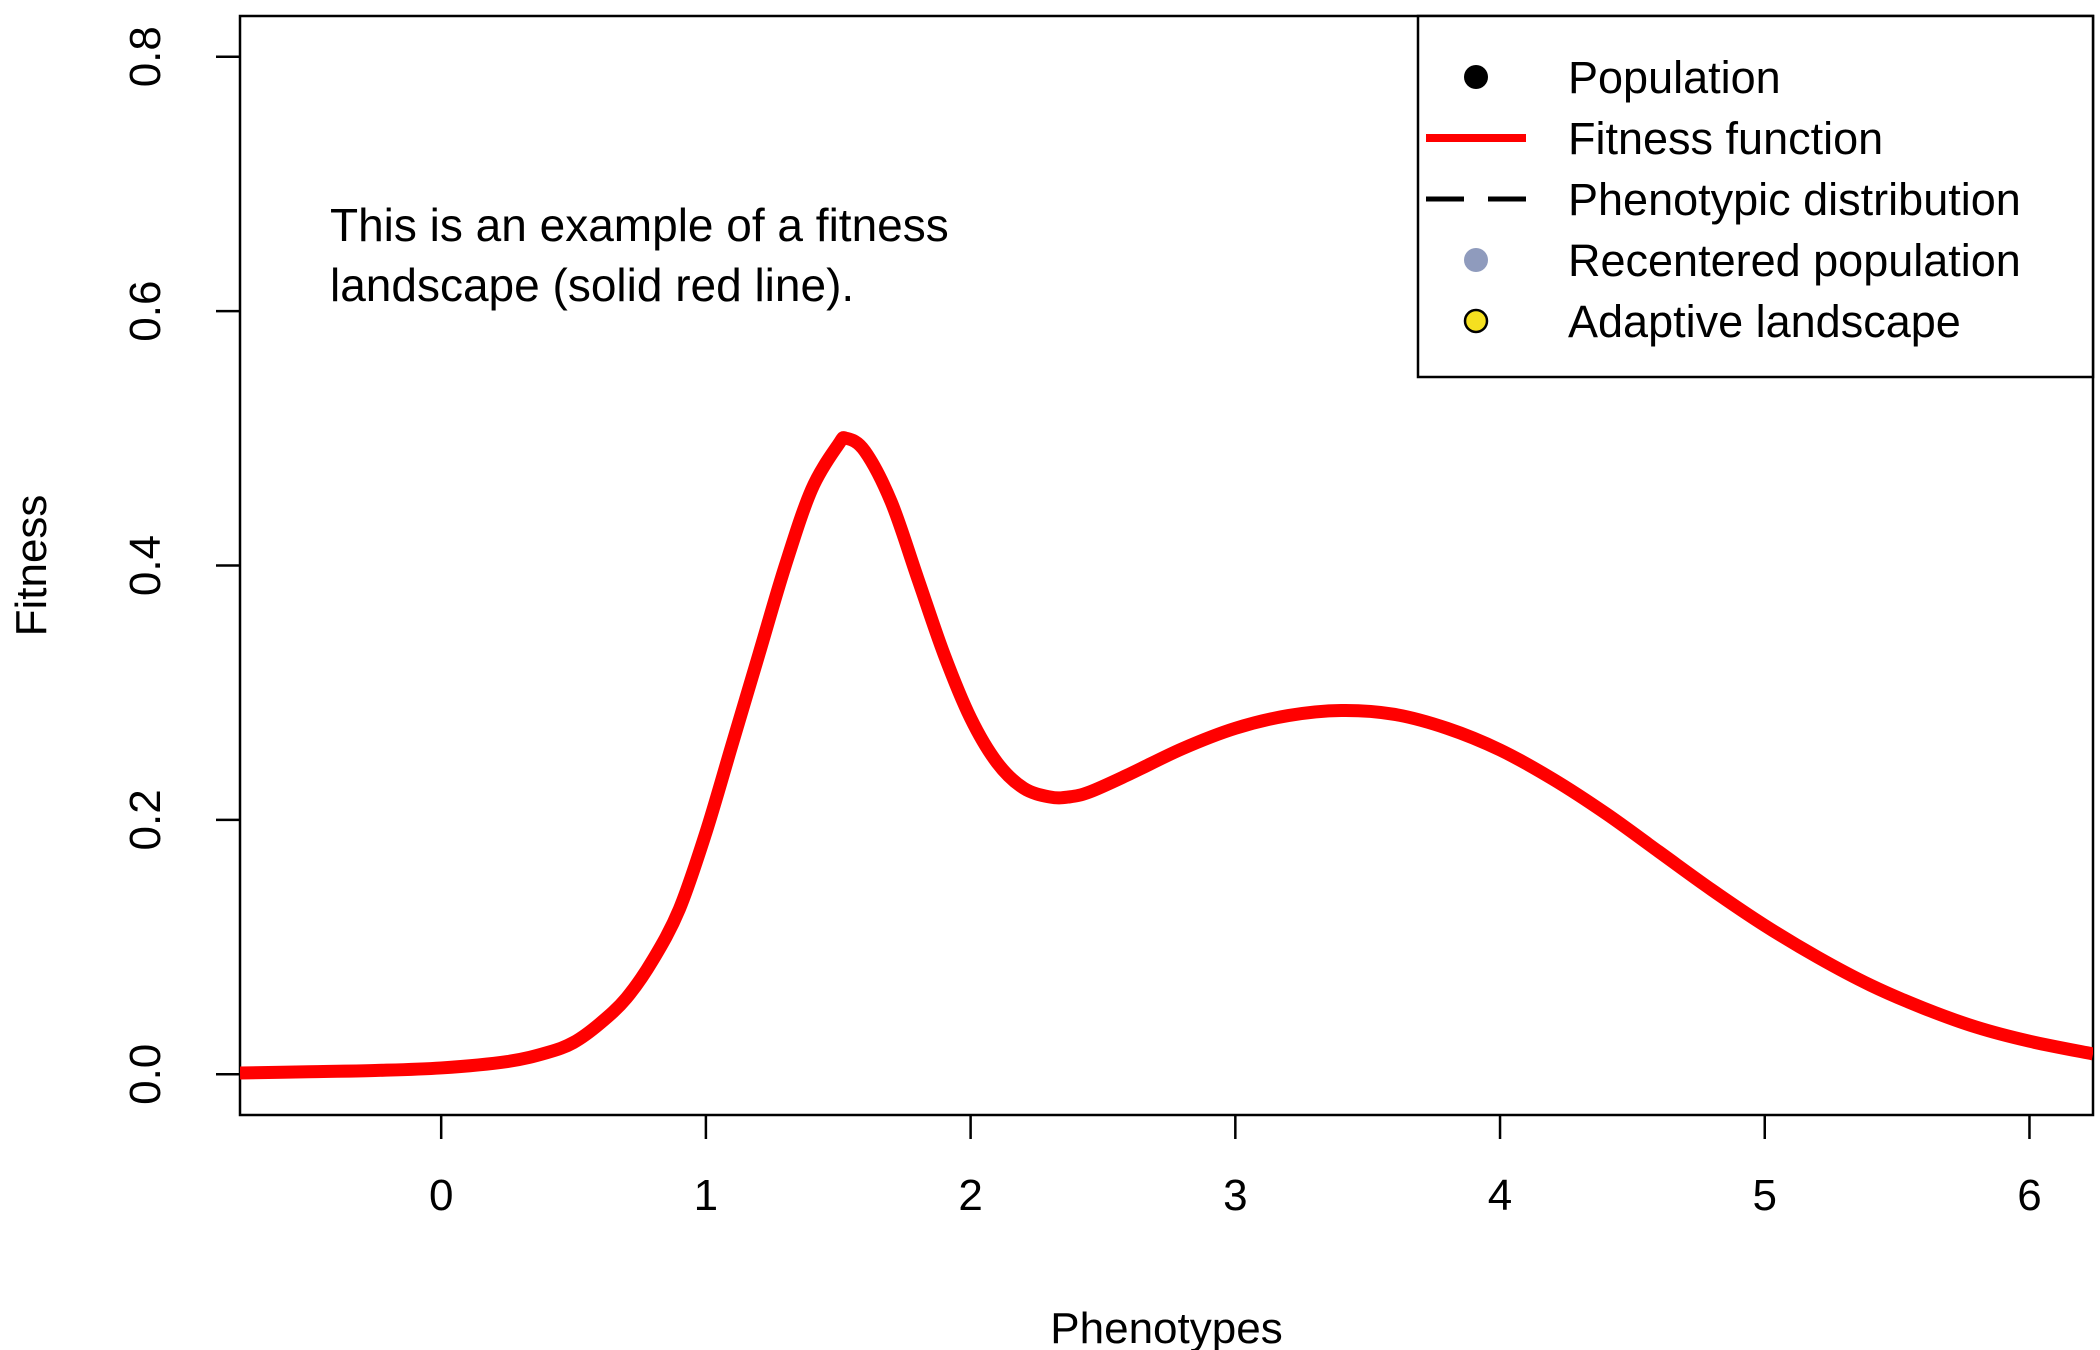 The height and width of the screenshot is (1350, 2100). Describe the element at coordinates (145, 1074) in the screenshot. I see `y-tick-label: 0.0` at that location.